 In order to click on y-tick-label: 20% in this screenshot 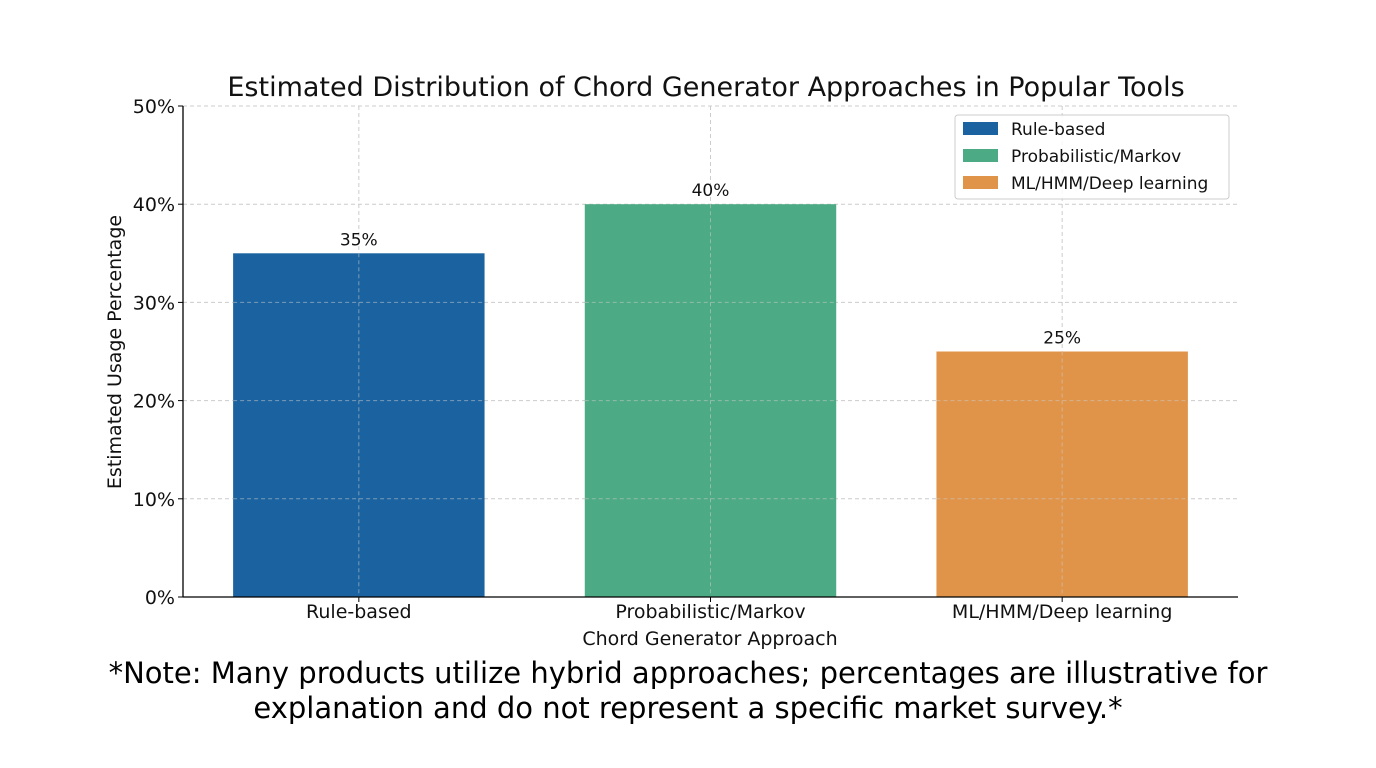, I will do `click(154, 402)`.